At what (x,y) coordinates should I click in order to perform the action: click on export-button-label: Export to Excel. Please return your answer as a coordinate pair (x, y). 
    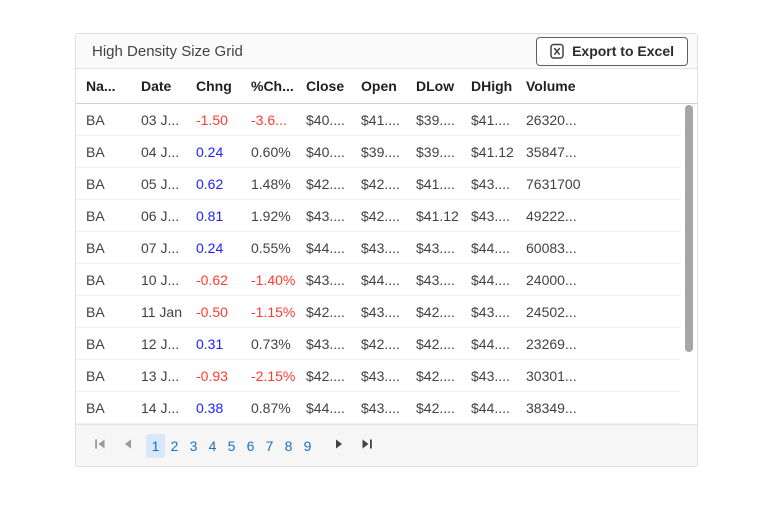
    Looking at the image, I should click on (623, 51).